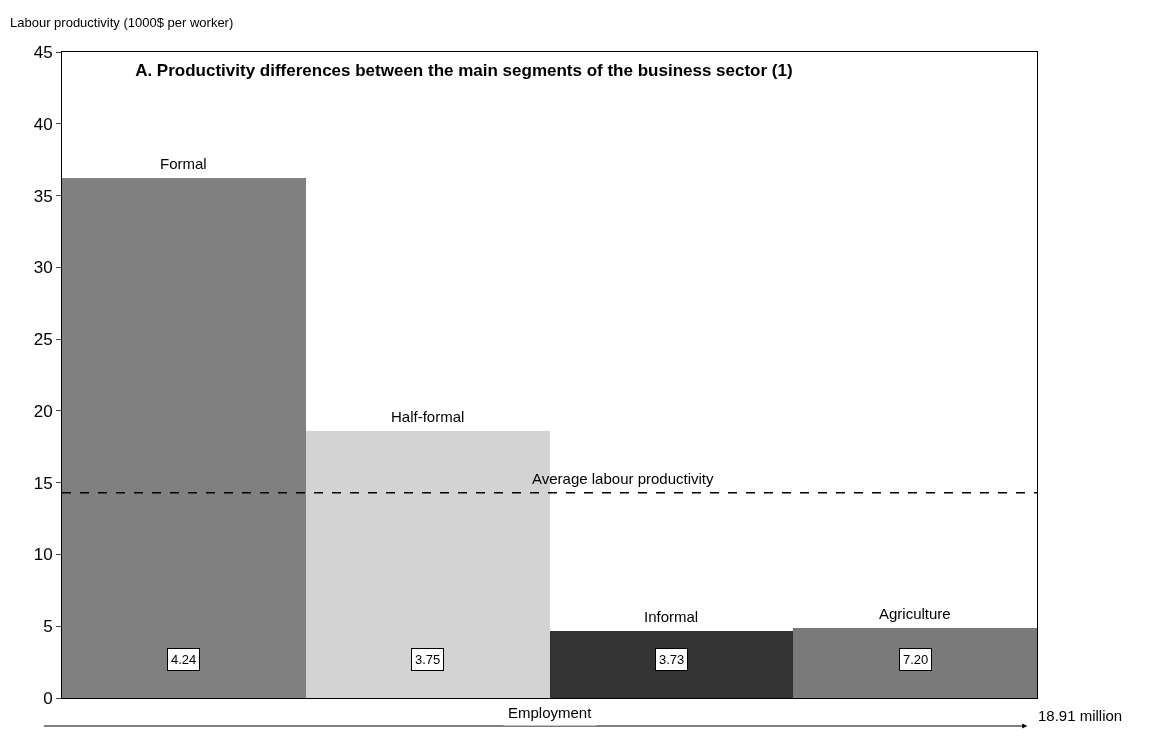  Describe the element at coordinates (43, 196) in the screenshot. I see `y-tick-label: 35` at that location.